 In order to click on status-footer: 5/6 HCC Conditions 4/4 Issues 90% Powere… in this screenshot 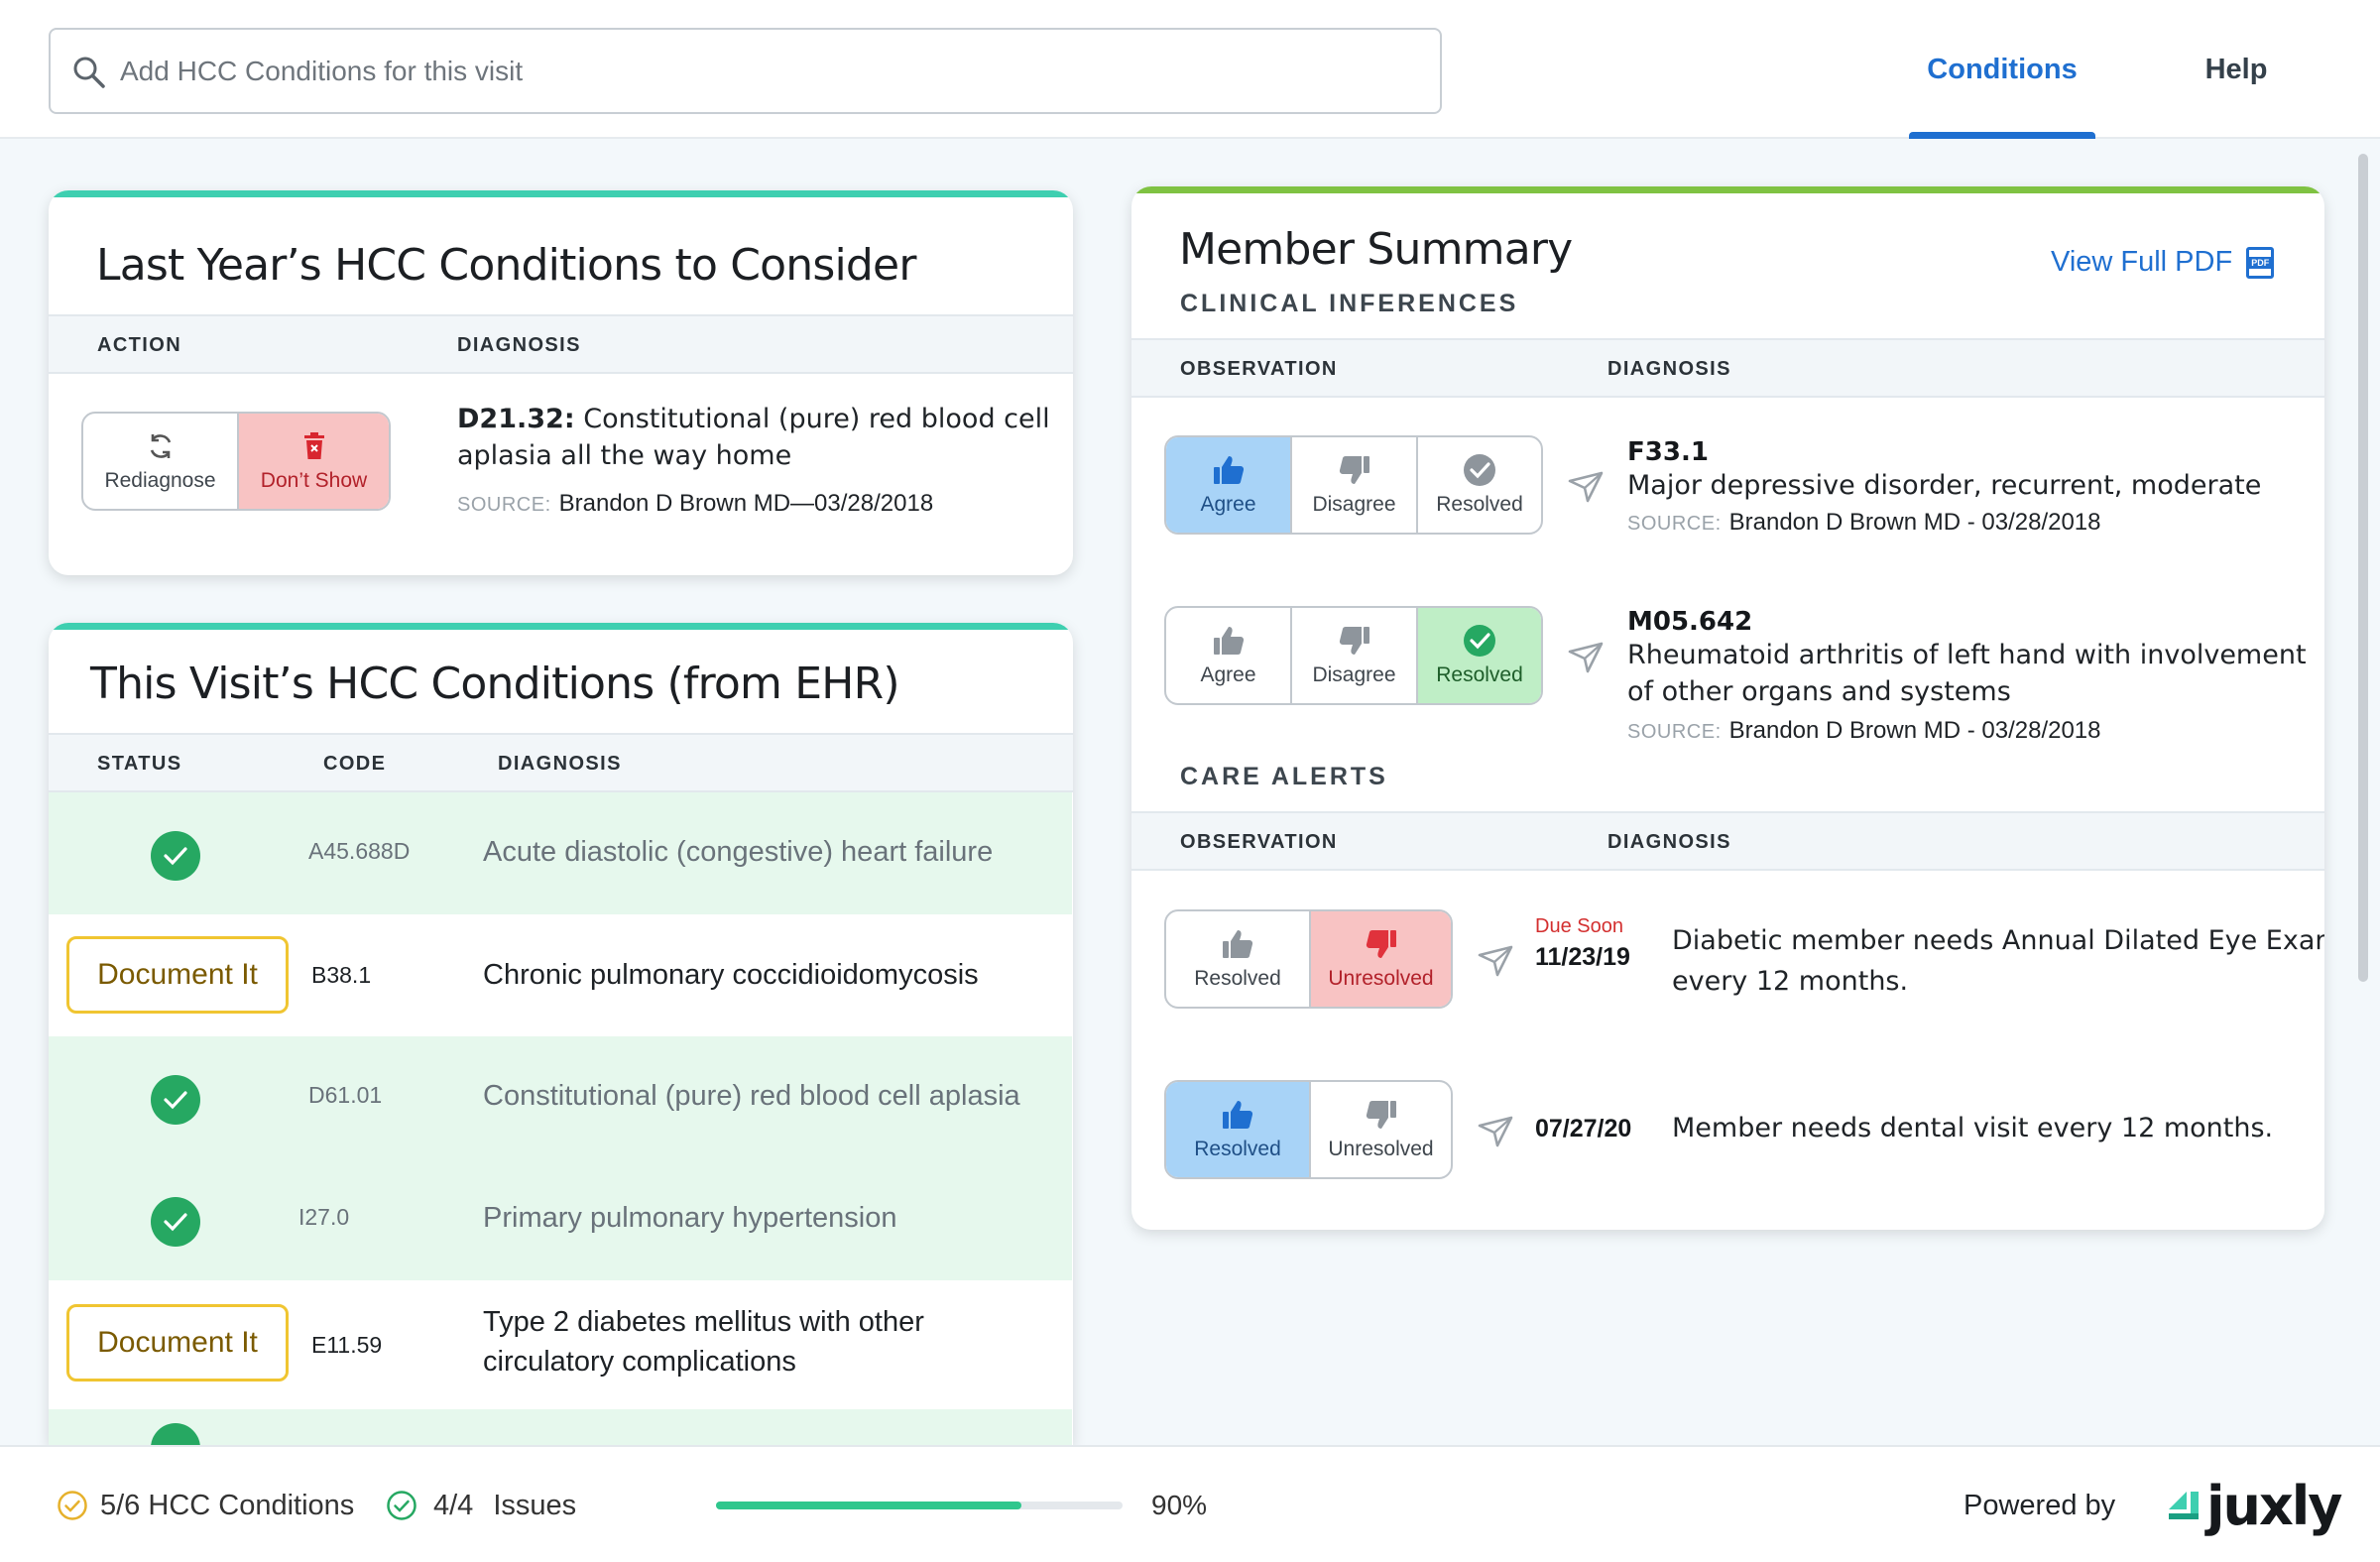, I will do `click(1190, 1503)`.